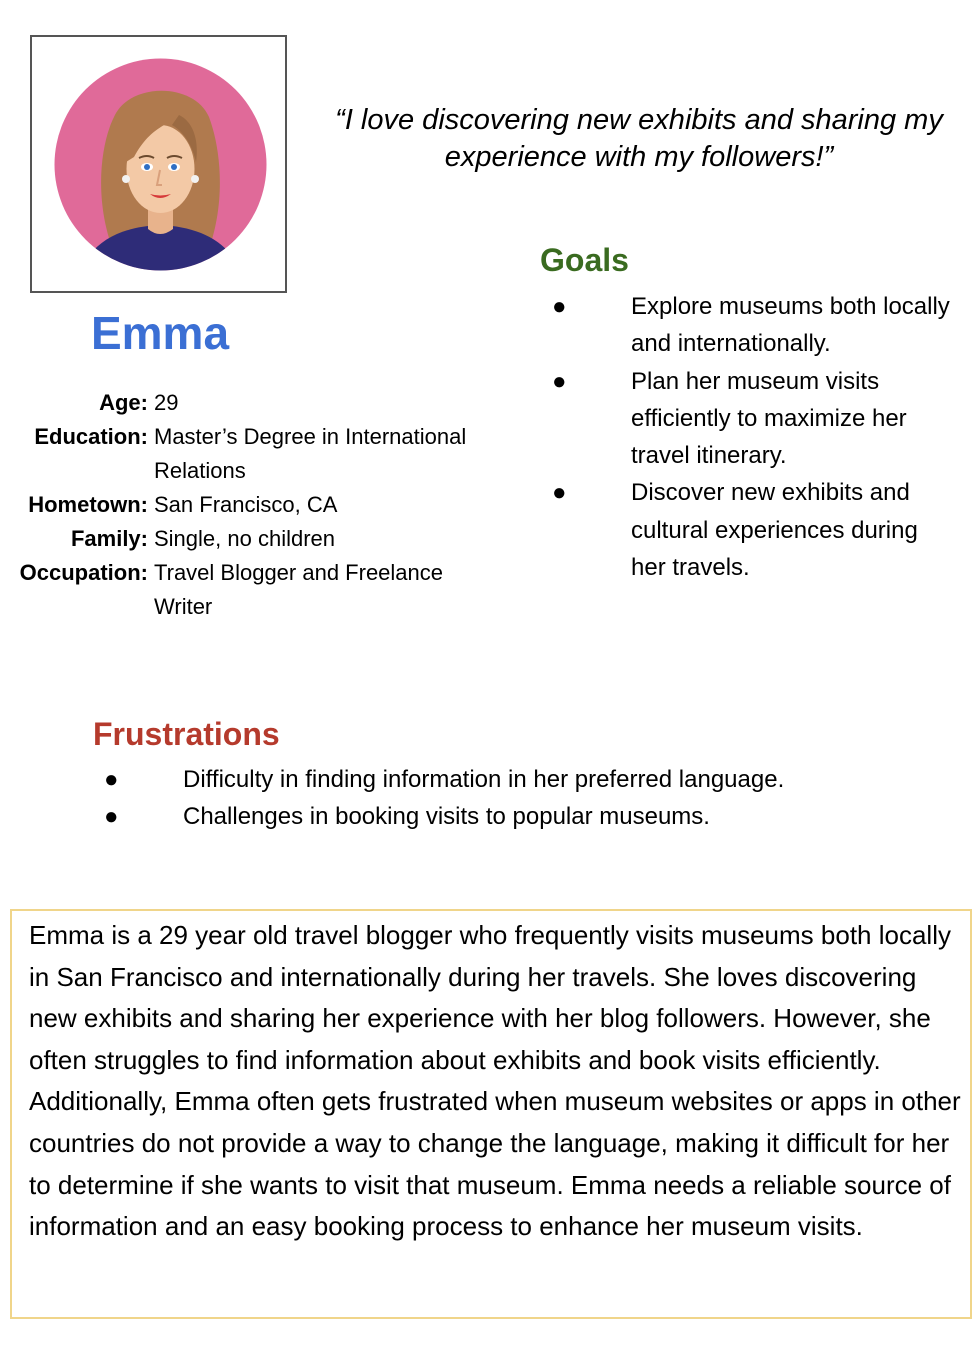 This screenshot has height=1352, width=976. What do you see at coordinates (299, 589) in the screenshot?
I see `detail-value: Travel Blogger and Freelance Writer` at bounding box center [299, 589].